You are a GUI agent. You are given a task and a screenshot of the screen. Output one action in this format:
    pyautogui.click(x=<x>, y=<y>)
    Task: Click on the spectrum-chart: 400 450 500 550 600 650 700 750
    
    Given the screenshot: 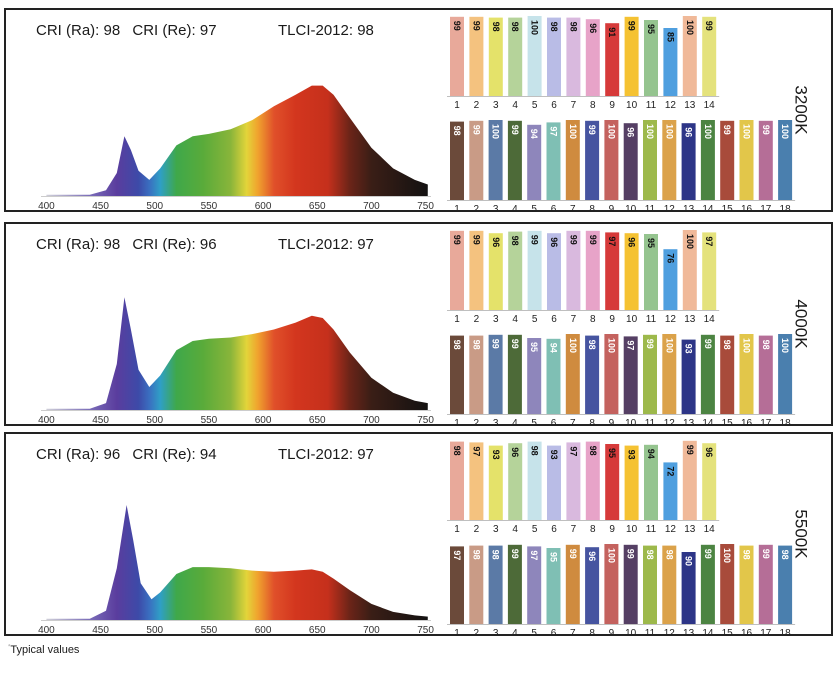 What is the action you would take?
    pyautogui.click(x=236, y=360)
    